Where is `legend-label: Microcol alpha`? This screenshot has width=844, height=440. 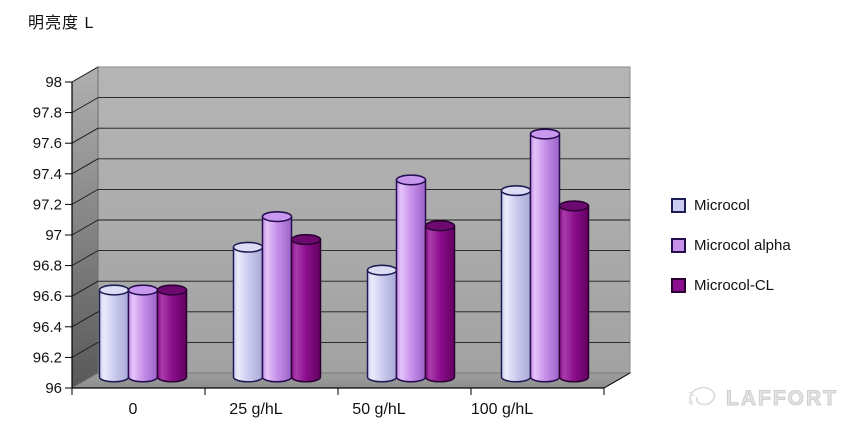 legend-label: Microcol alpha is located at coordinates (742, 245).